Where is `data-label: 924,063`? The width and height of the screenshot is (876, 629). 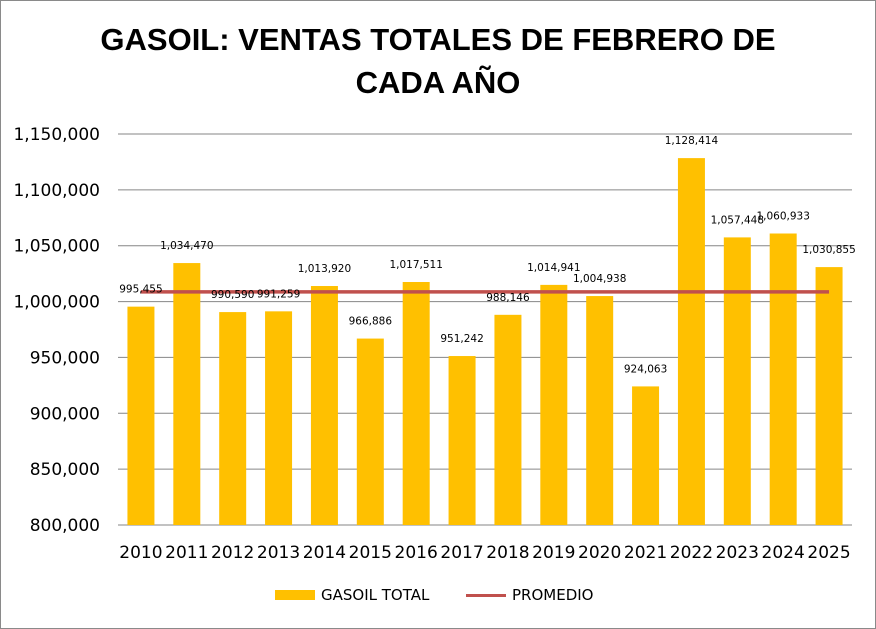 data-label: 924,063 is located at coordinates (645, 369).